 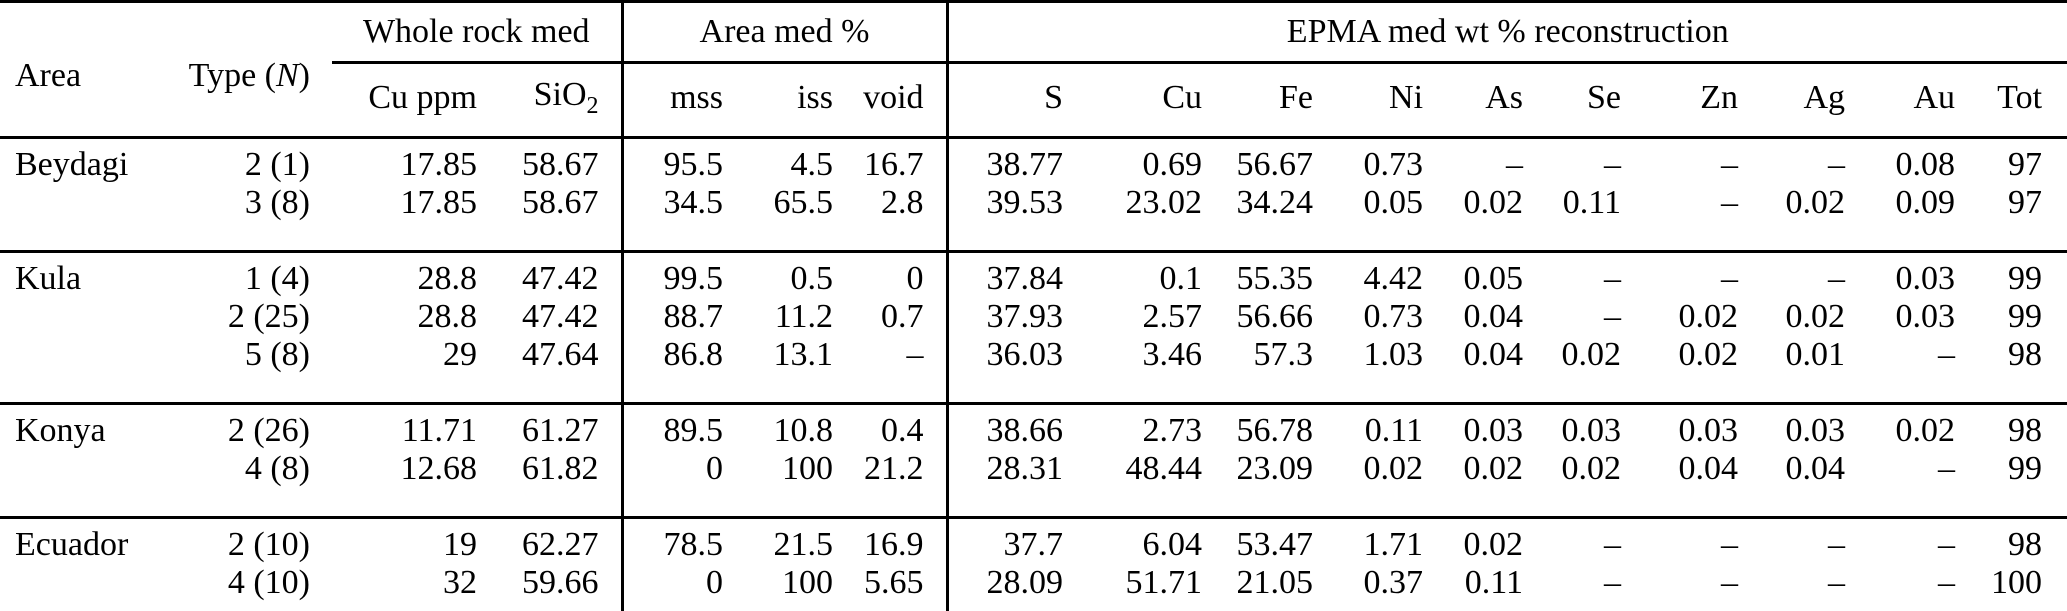 What do you see at coordinates (304, 75) in the screenshot?
I see `type-label-suffix: )` at bounding box center [304, 75].